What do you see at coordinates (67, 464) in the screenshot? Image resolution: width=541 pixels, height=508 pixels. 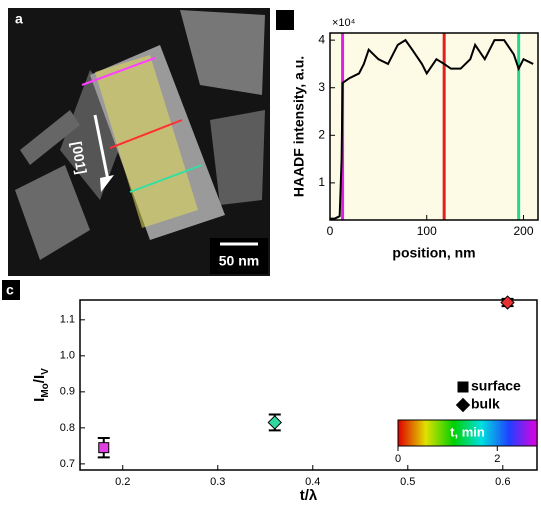 I see `y-tick-label: 0.7` at bounding box center [67, 464].